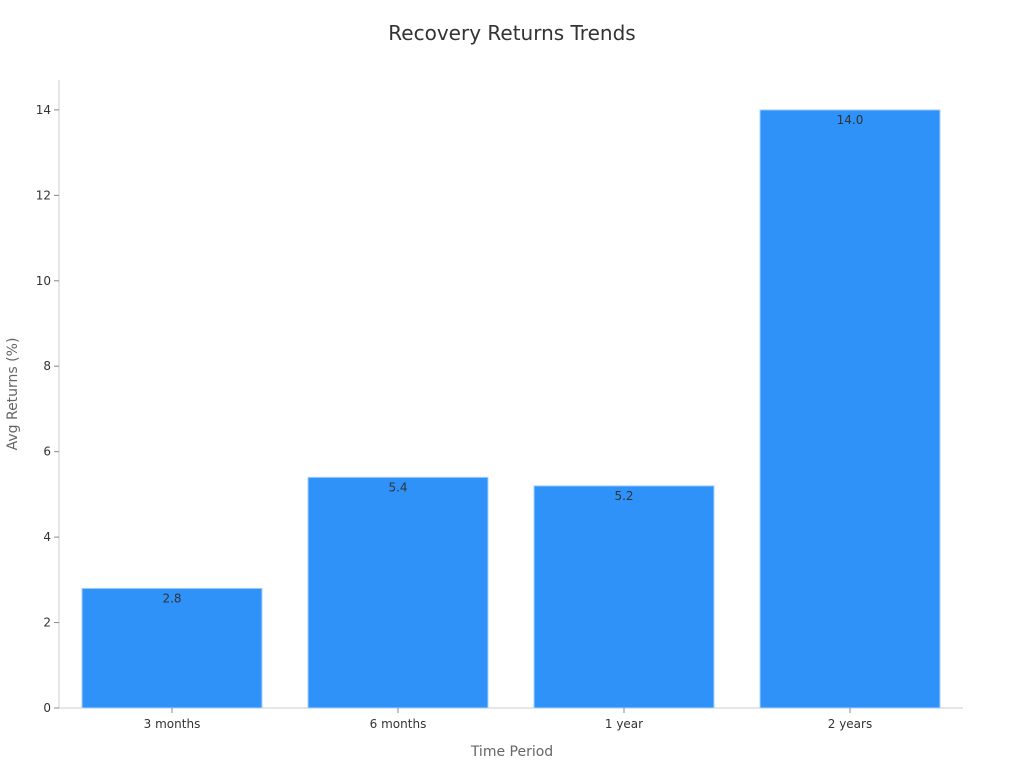 Image resolution: width=1024 pixels, height=772 pixels. I want to click on x-tick-label: 2 years, so click(850, 724).